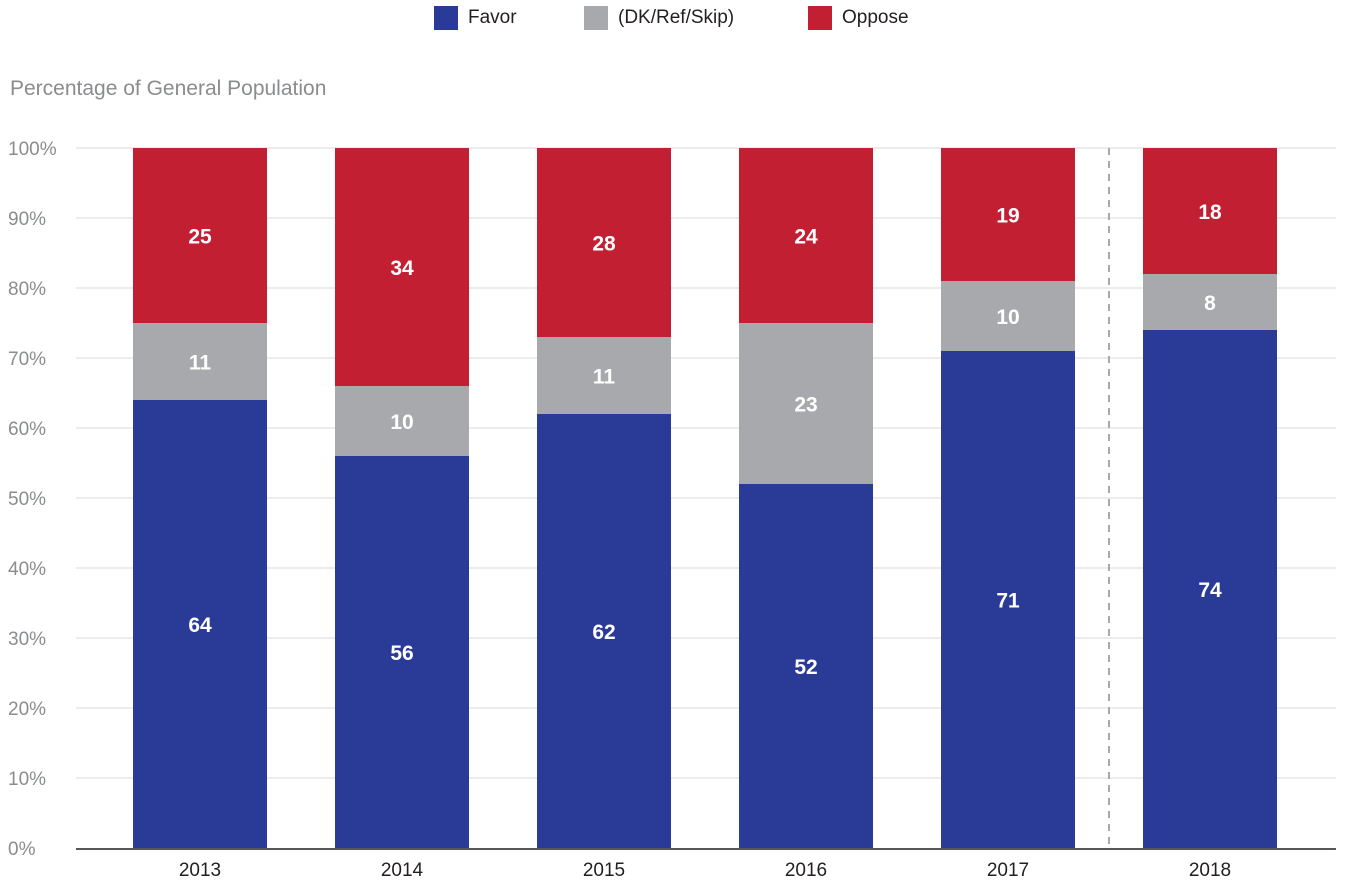 This screenshot has height=884, width=1347. I want to click on x-tick-label: 2016, so click(806, 870).